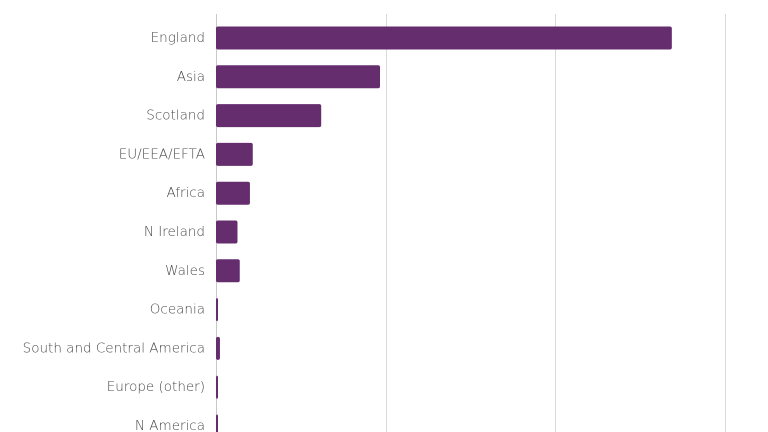  I want to click on bar-wales, so click(228, 271).